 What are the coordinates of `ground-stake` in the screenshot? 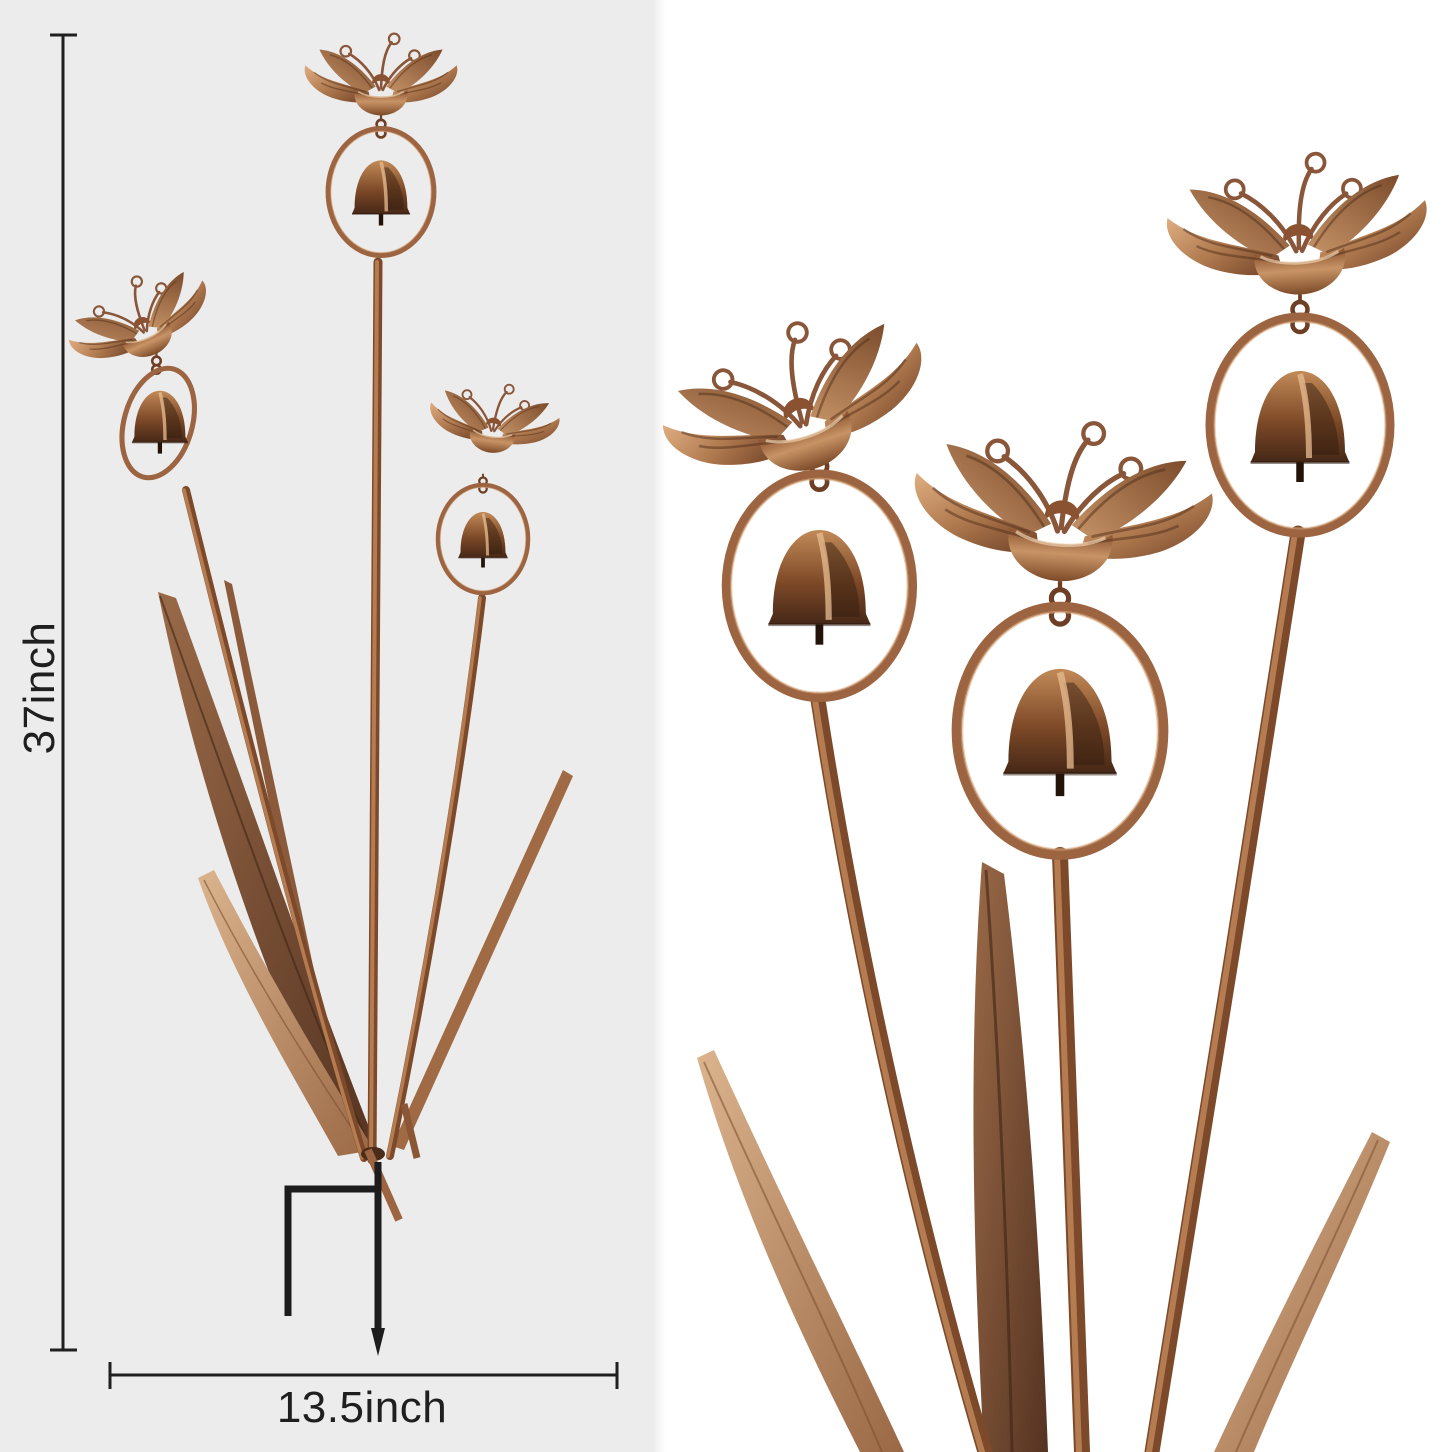 It's located at (334, 1259).